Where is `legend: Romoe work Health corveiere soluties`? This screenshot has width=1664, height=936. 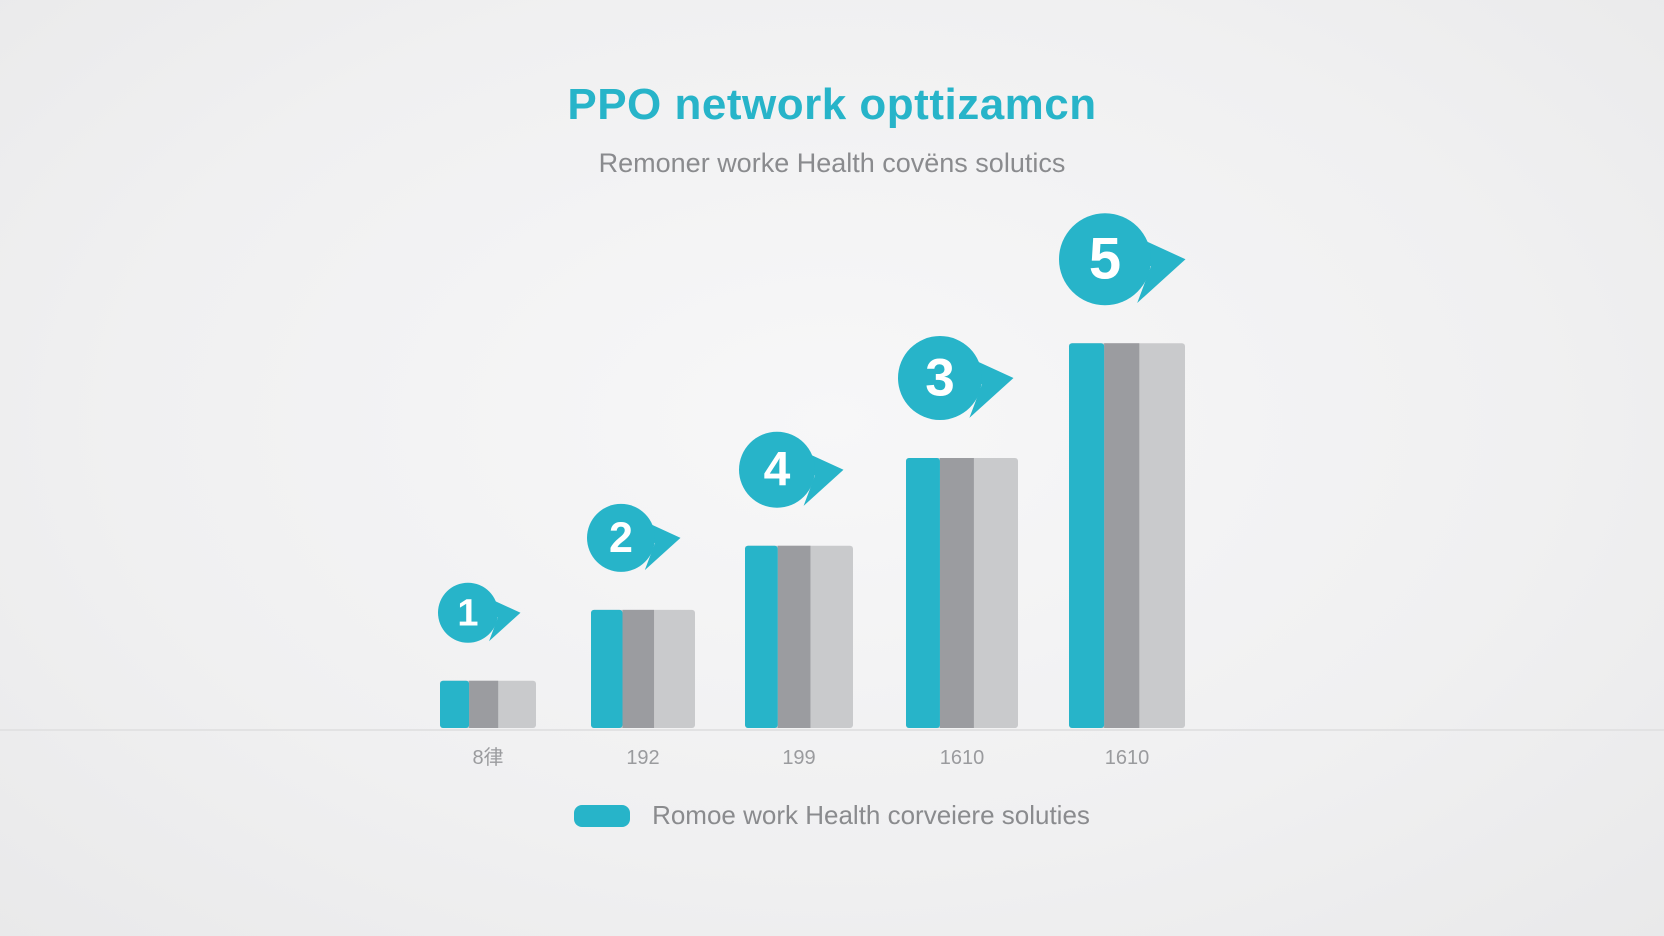
legend: Romoe work Health corveiere soluties is located at coordinates (832, 815).